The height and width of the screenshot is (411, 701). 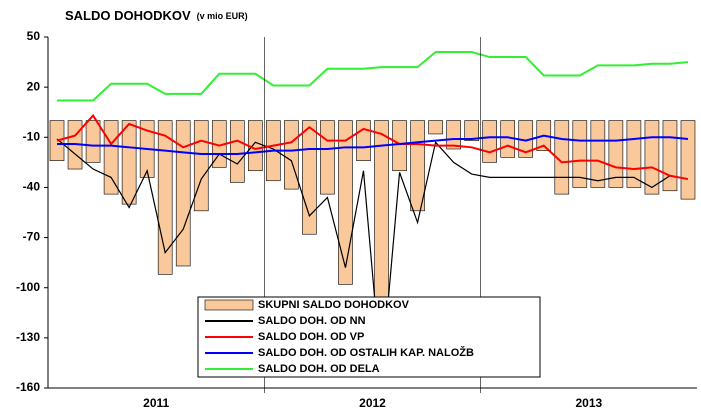 I want to click on x-group-label: 2013, so click(x=588, y=403).